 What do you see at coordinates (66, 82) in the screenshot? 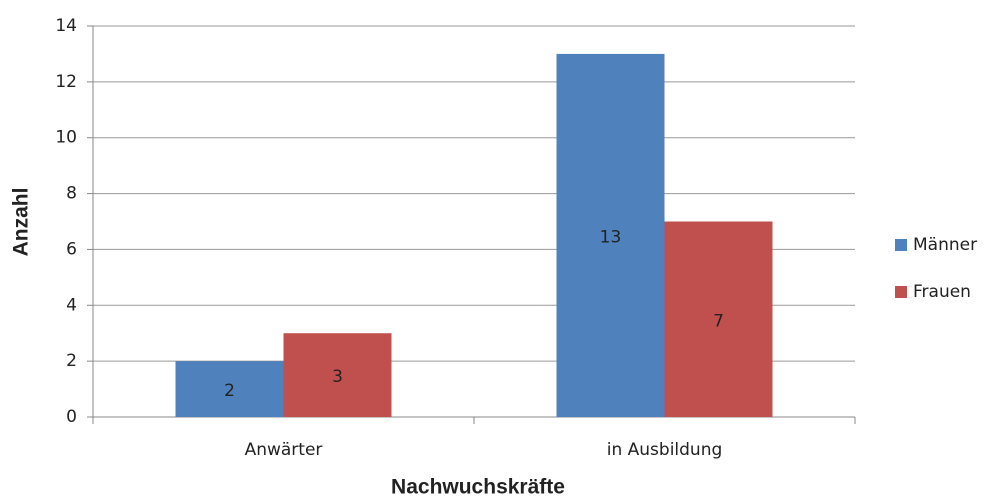
I see `y-tick-label: 12` at bounding box center [66, 82].